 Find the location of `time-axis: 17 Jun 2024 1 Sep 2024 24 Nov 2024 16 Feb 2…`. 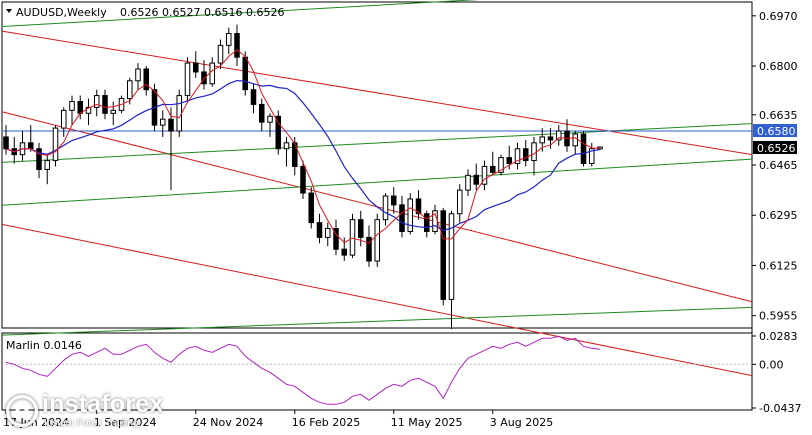

time-axis: 17 Jun 2024 1 Sep 2024 24 Nov 2024 16 Feb 2… is located at coordinates (278, 419).